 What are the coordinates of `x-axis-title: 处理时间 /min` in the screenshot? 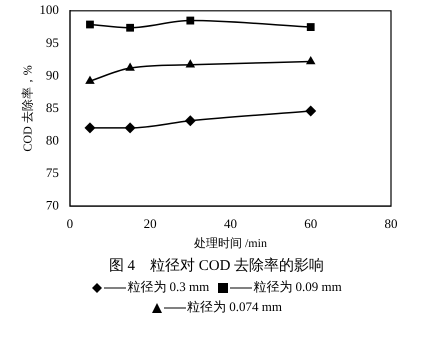 It's located at (230, 243).